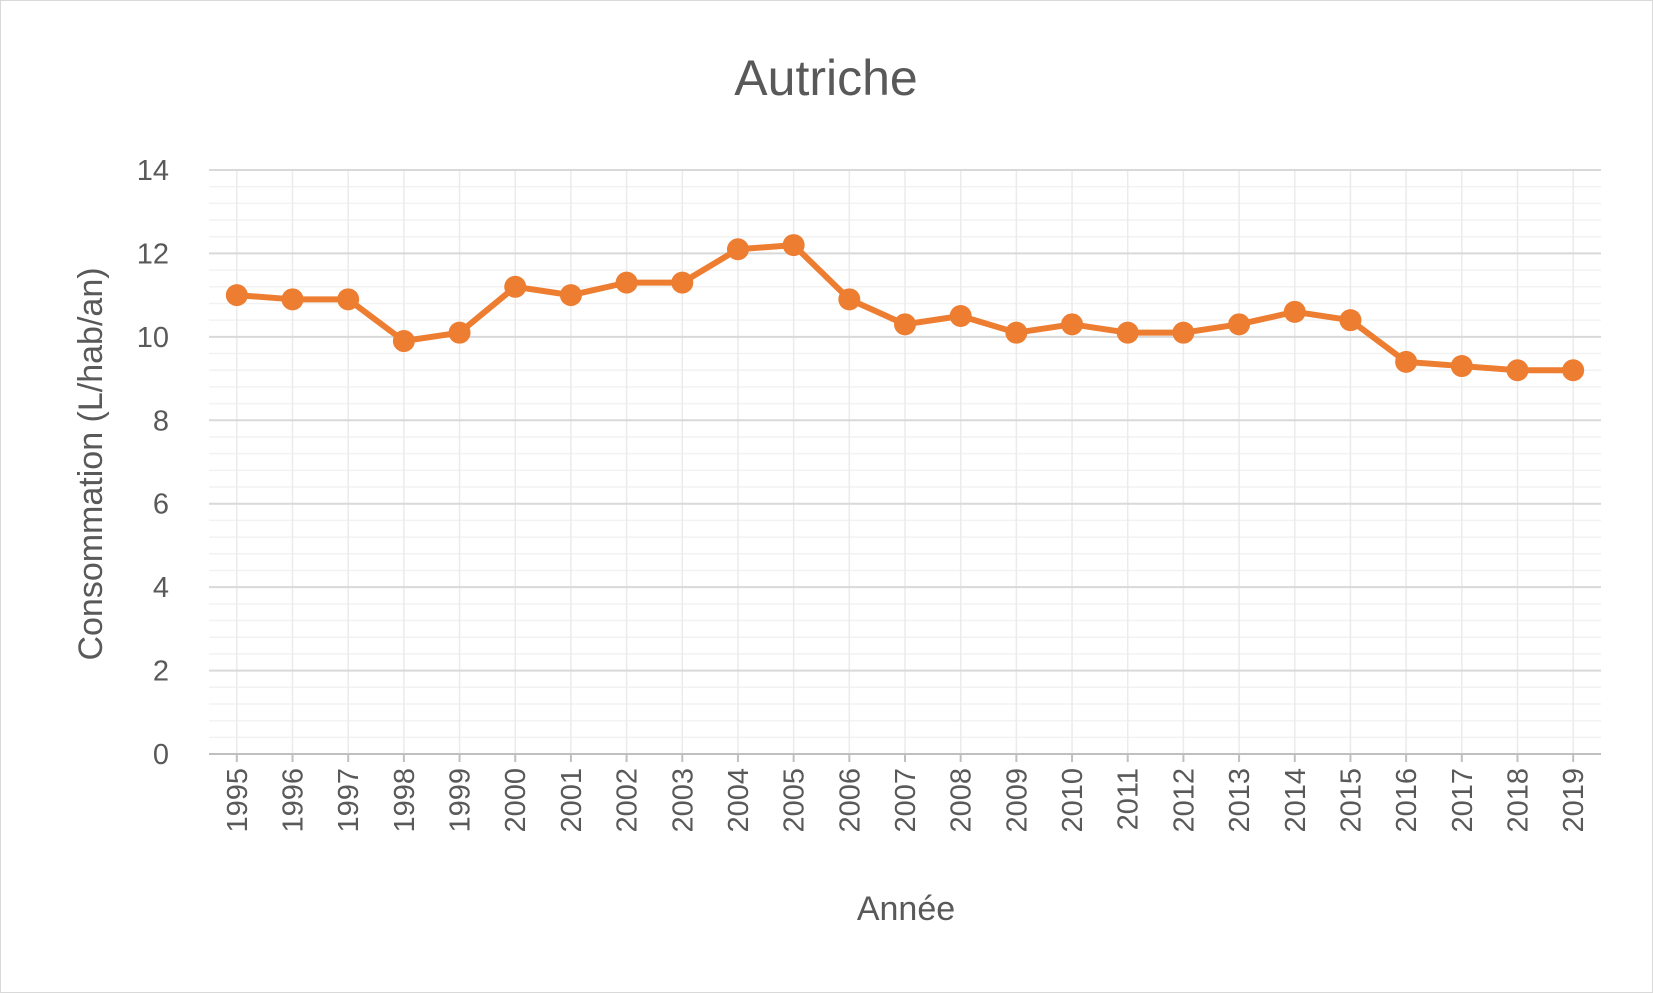 This screenshot has width=1653, height=993. I want to click on x-tick-label: 2007, so click(906, 800).